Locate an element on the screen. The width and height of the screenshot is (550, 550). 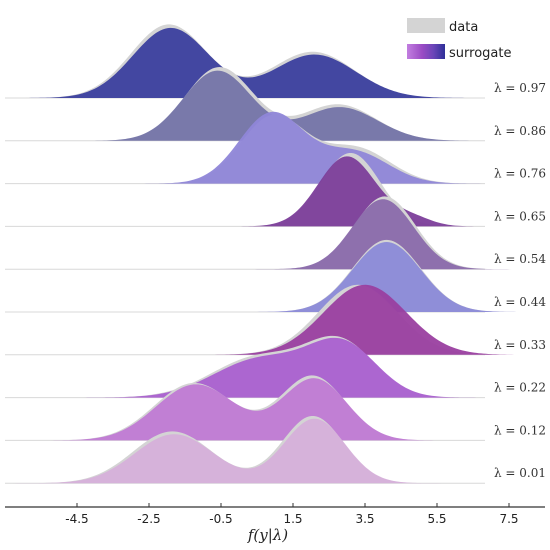
legend-data-label: data is located at coordinates (463, 27).